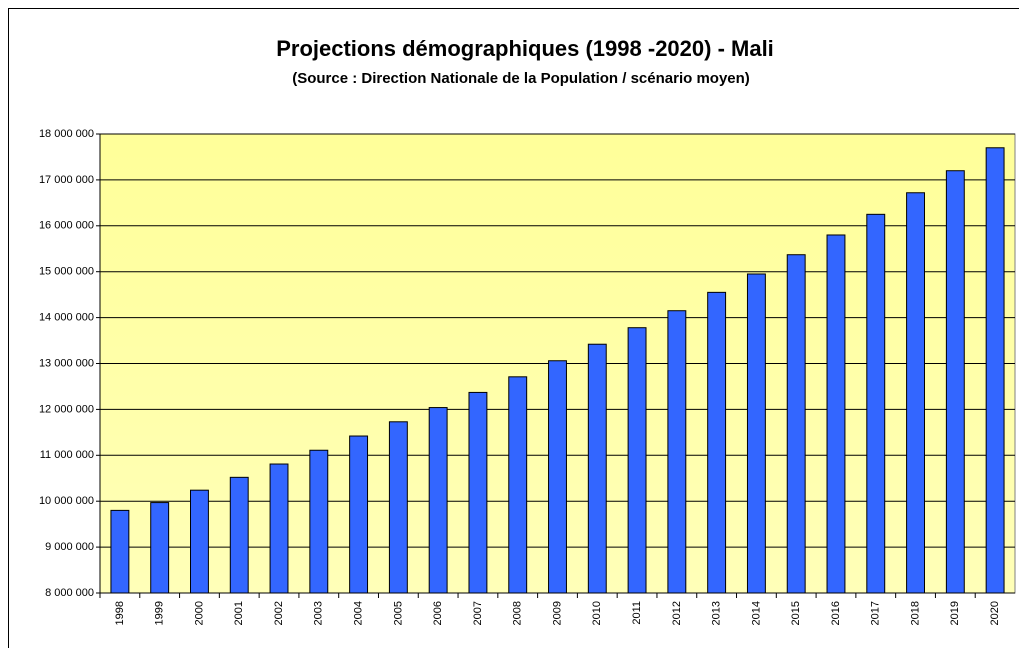 This screenshot has height=648, width=1019. Describe the element at coordinates (66, 180) in the screenshot. I see `y-tick-label: 17 000 000` at that location.